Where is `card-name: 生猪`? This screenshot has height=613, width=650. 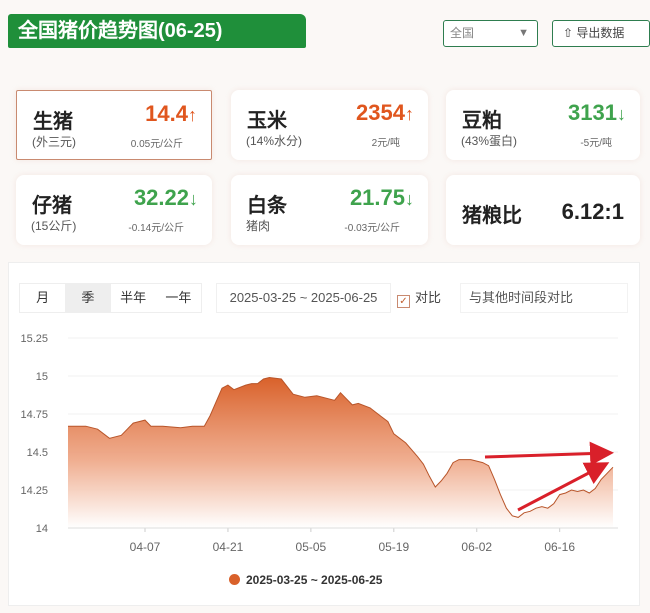 card-name: 生猪 is located at coordinates (53, 122).